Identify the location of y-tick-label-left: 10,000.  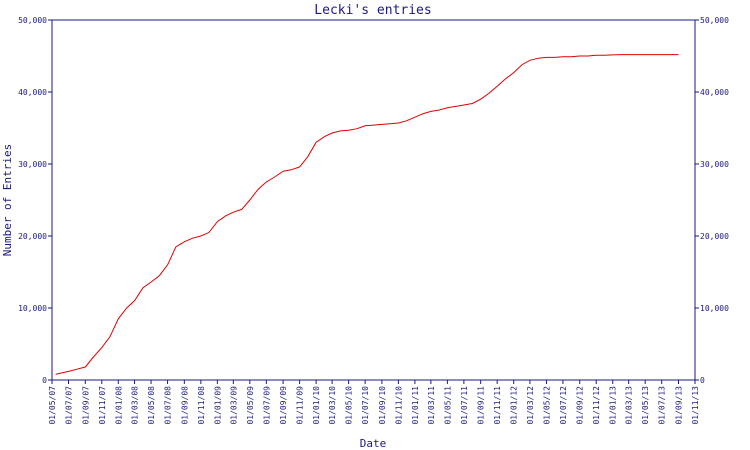
(32, 308).